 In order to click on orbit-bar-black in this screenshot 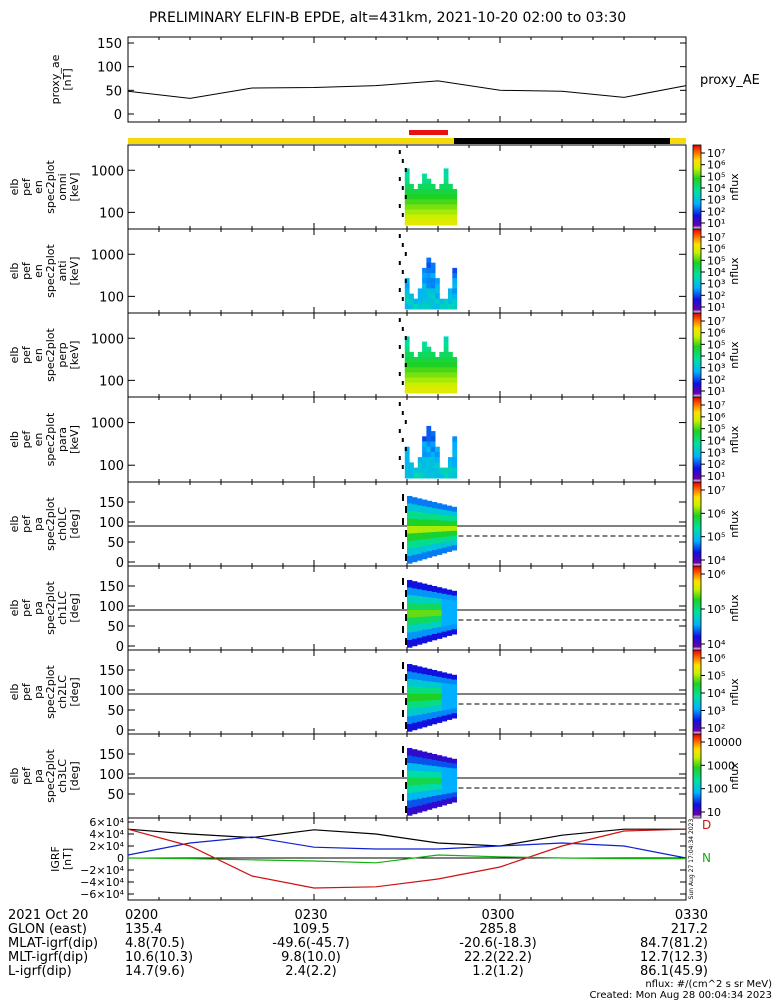, I will do `click(562, 141)`.